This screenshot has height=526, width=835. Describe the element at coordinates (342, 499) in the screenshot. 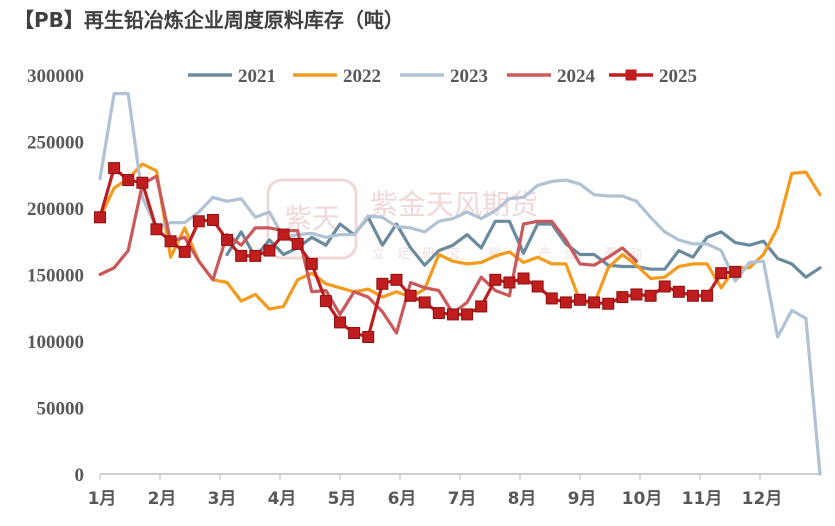

I see `x-tick-label: 5月` at that location.